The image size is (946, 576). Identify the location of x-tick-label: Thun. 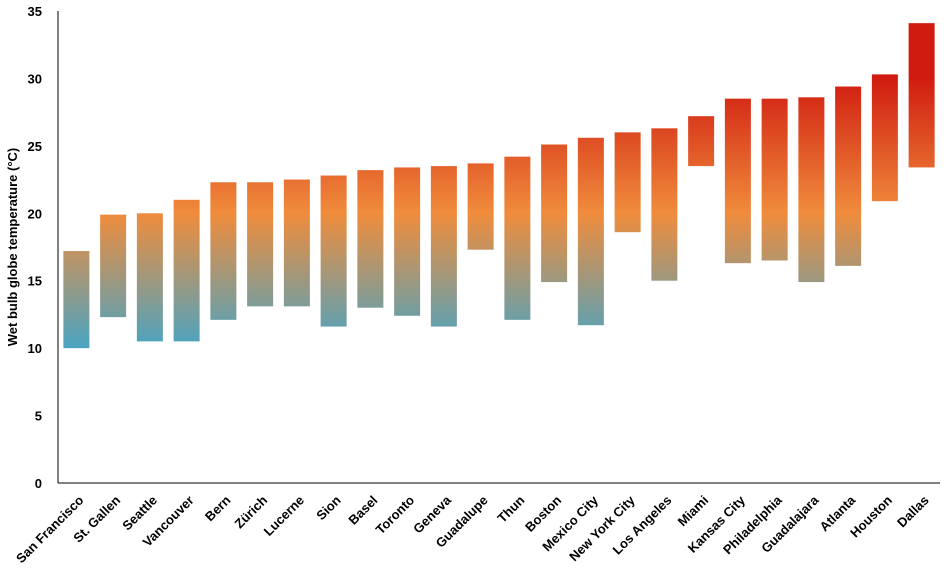
(510, 508).